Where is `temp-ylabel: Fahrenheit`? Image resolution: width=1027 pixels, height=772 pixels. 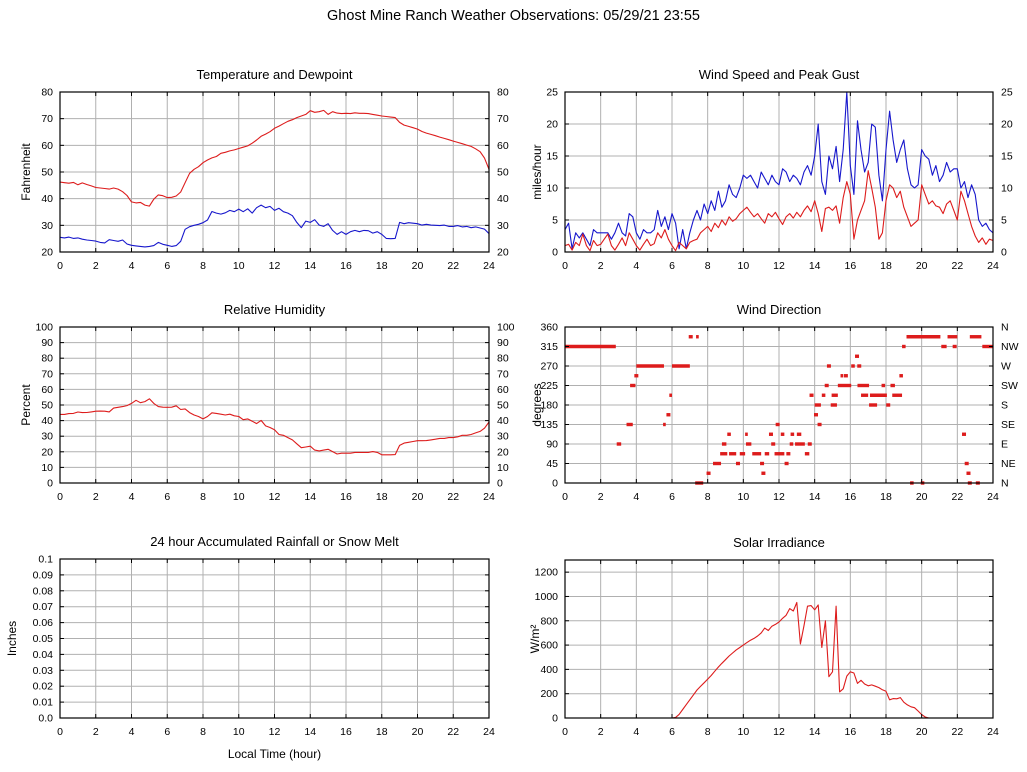 temp-ylabel: Fahrenheit is located at coordinates (26, 172).